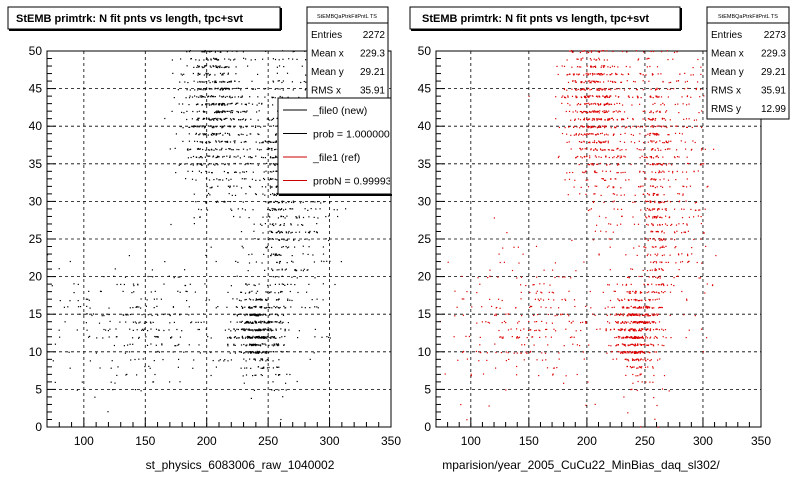 The width and height of the screenshot is (800, 480). I want to click on y-tick-label: 15, so click(425, 314).